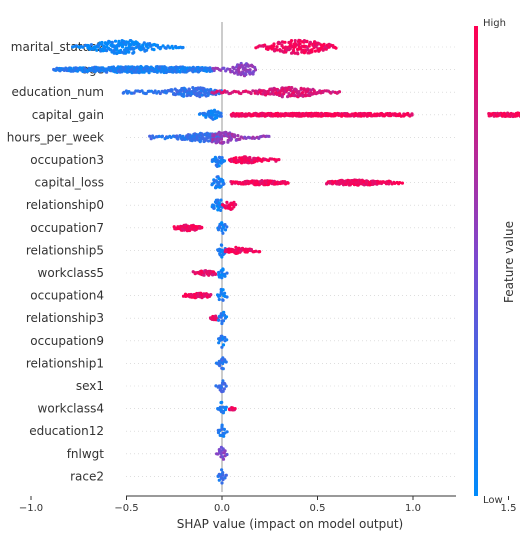 The image size is (520, 541). Describe the element at coordinates (65, 205) in the screenshot. I see `feature-label: relationship0` at that location.